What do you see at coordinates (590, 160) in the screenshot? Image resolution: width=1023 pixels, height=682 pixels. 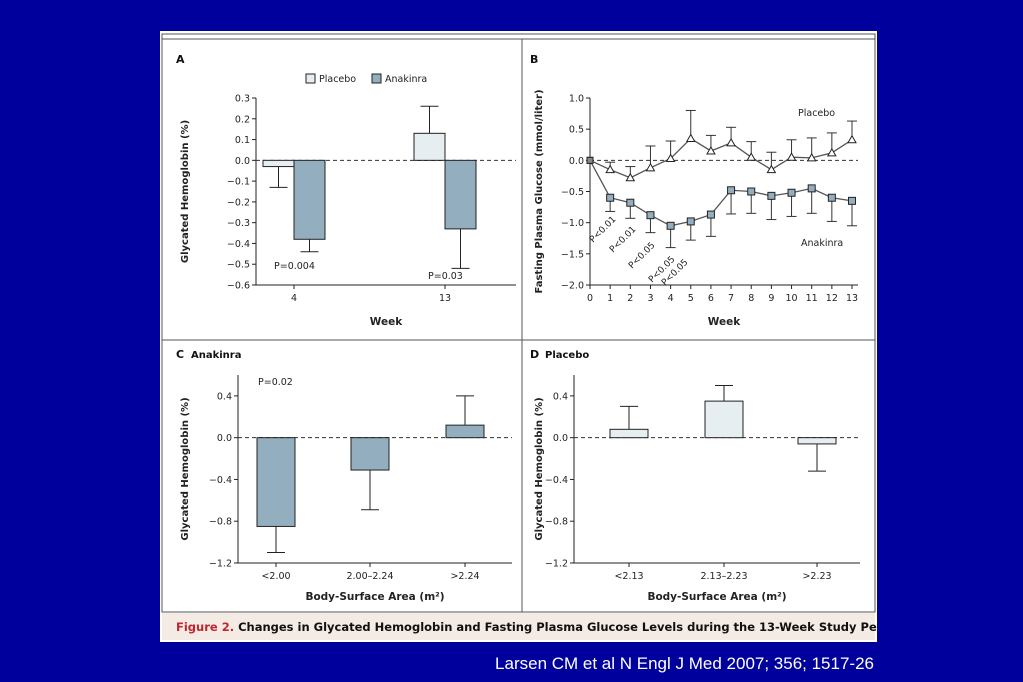 I see `baseline-marker` at bounding box center [590, 160].